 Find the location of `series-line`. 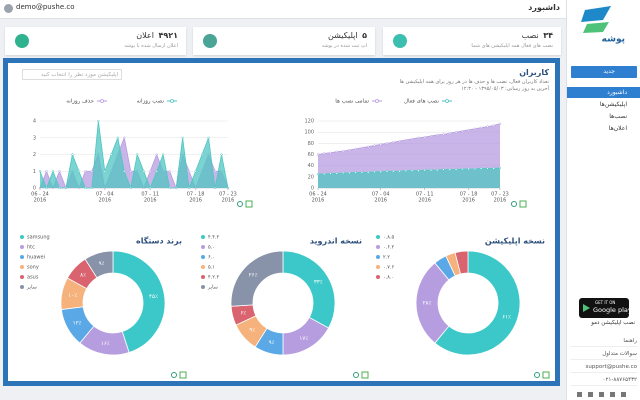

series-line is located at coordinates (134, 155).